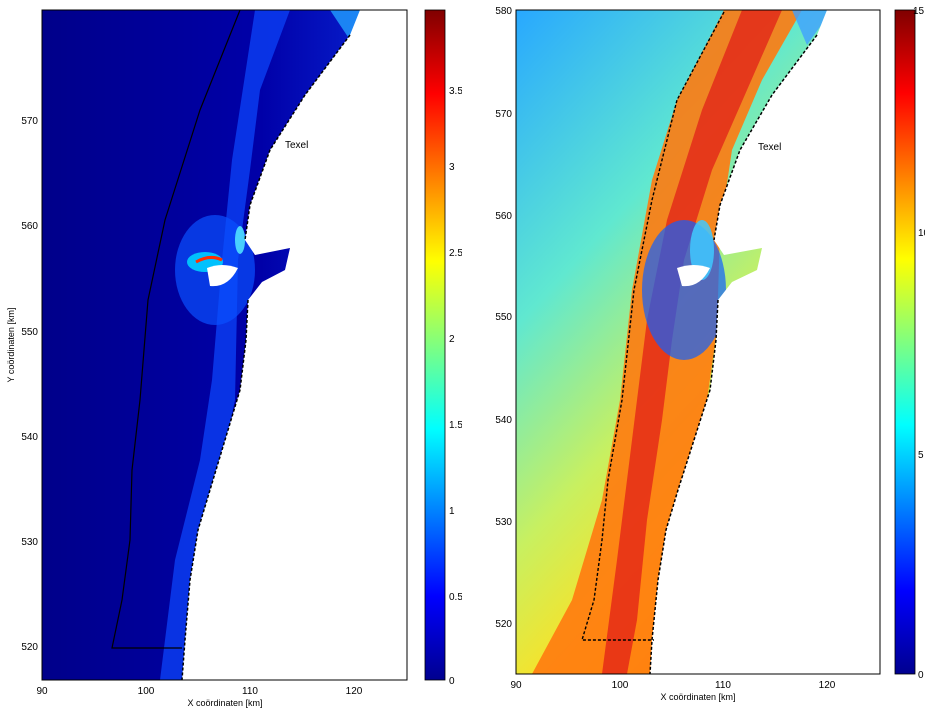 Image resolution: width=925 pixels, height=708 pixels. What do you see at coordinates (29, 121) in the screenshot?
I see `left-y-tick: 570` at bounding box center [29, 121].